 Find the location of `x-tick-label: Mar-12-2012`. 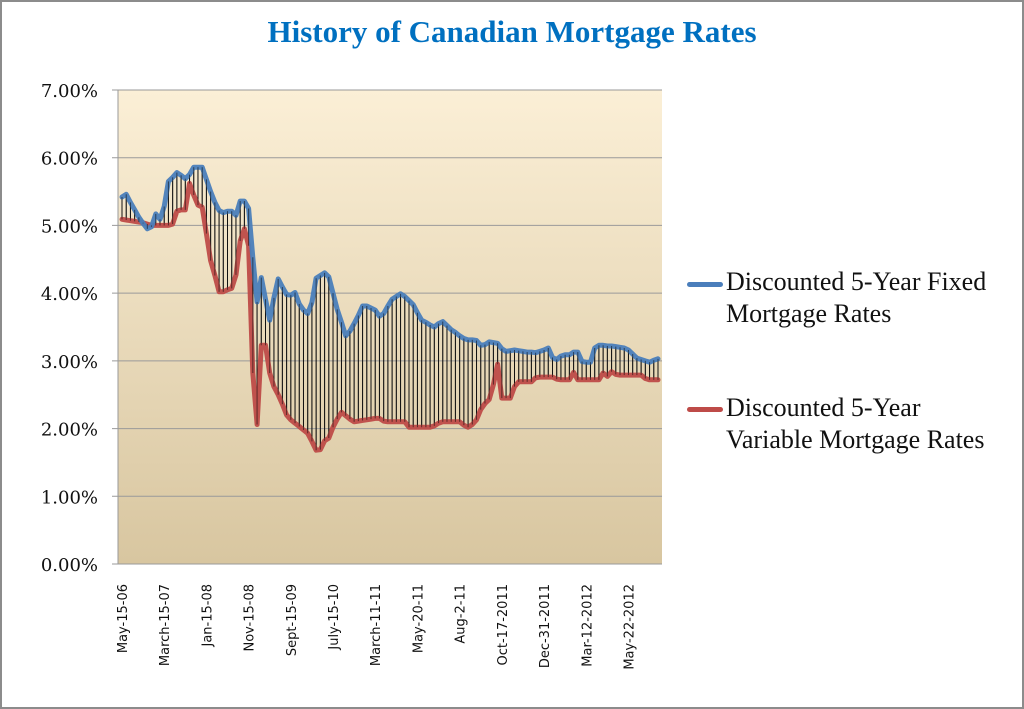

x-tick-label: Mar-12-2012 is located at coordinates (587, 625).